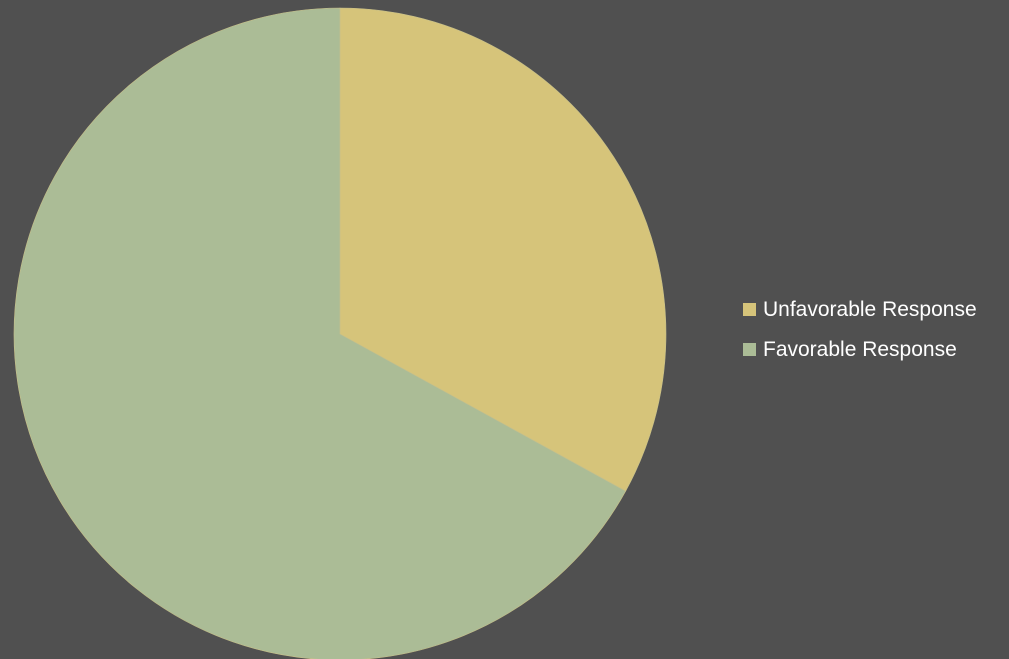  I want to click on legend-swatch-favorable, so click(749, 349).